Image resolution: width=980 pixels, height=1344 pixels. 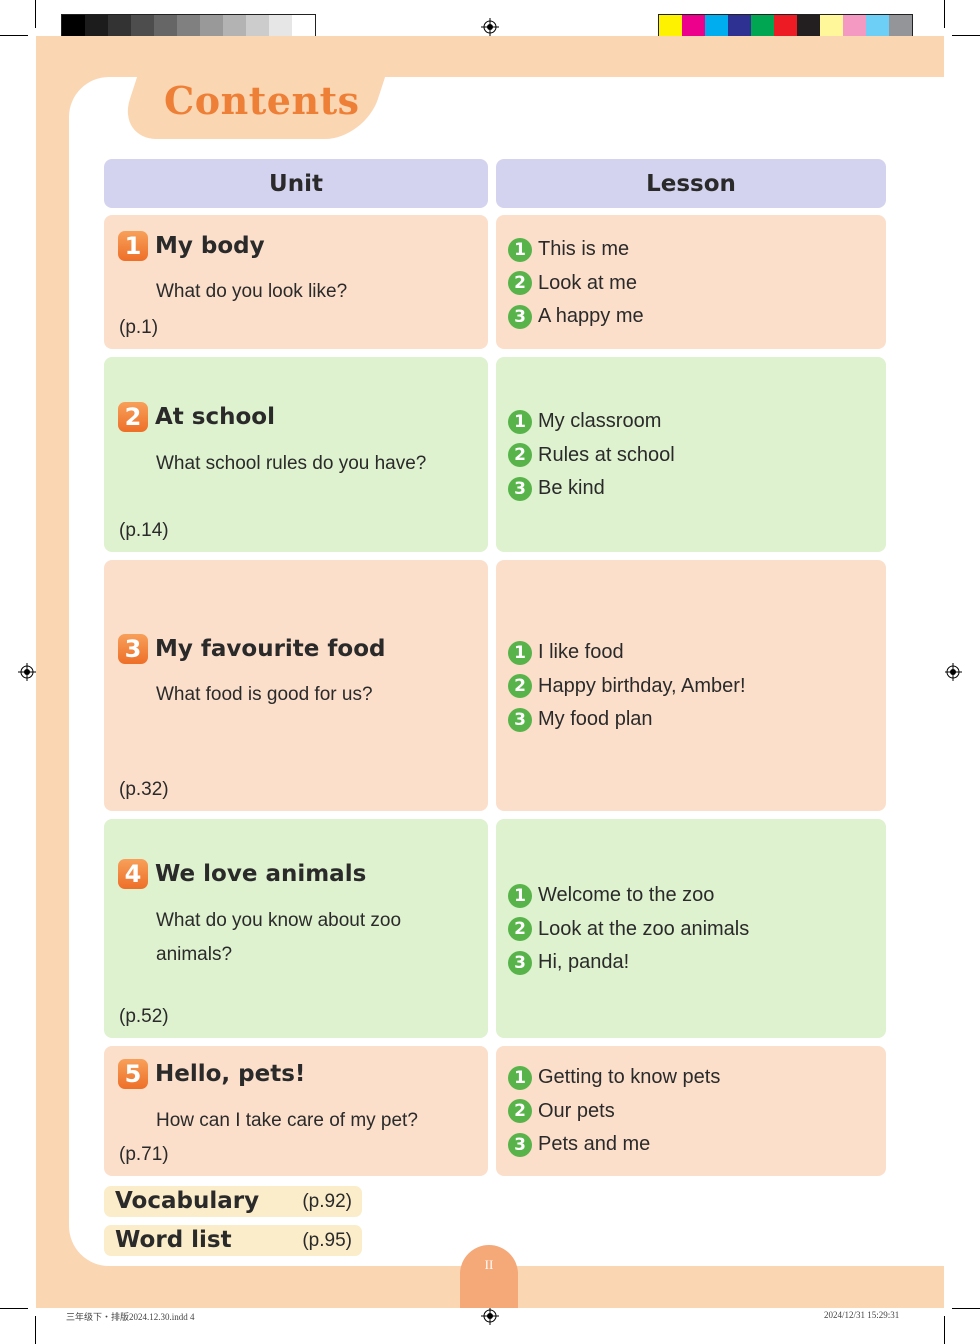 What do you see at coordinates (215, 417) in the screenshot?
I see `unit-title: At school` at bounding box center [215, 417].